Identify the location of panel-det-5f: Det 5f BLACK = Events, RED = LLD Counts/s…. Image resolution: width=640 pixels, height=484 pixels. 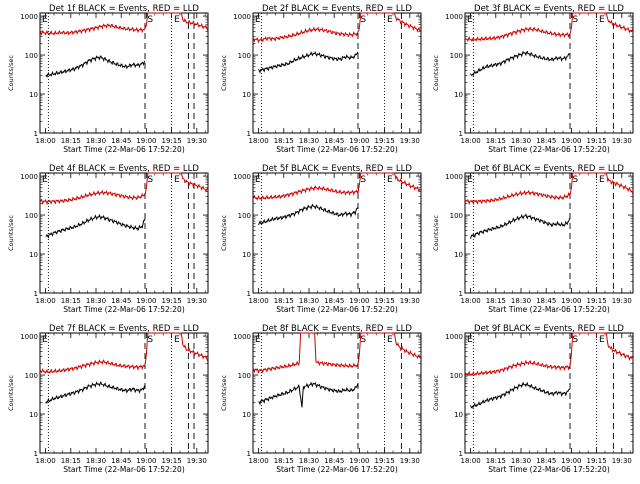
(321, 239).